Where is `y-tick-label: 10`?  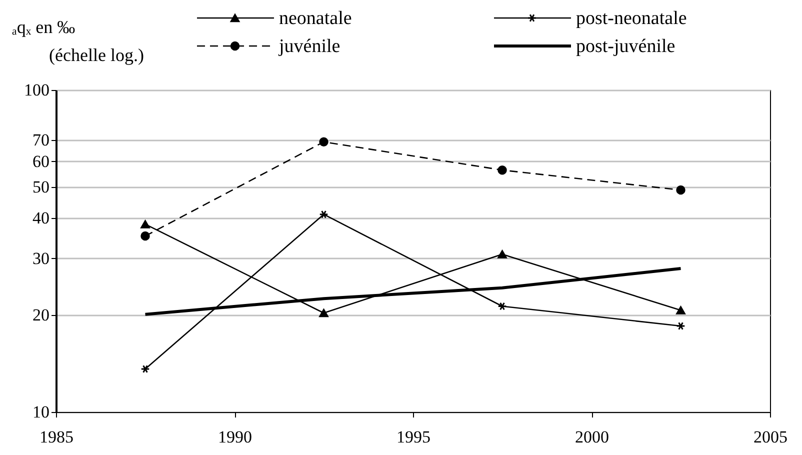
y-tick-label: 10 is located at coordinates (41, 412).